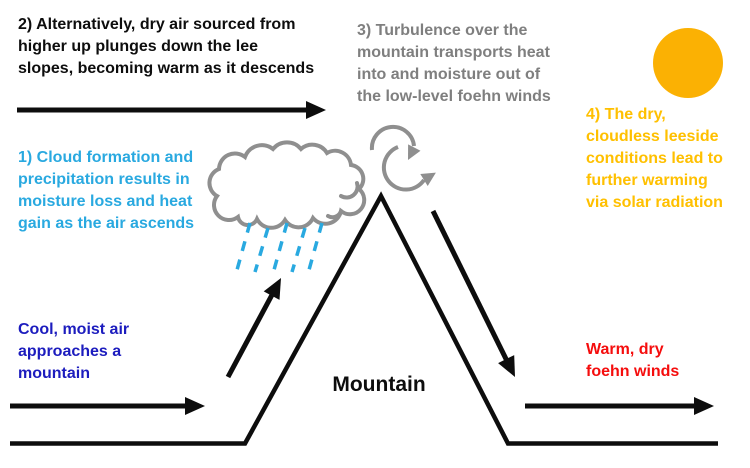 The height and width of the screenshot is (468, 750). I want to click on rain-icon, so click(279, 247).